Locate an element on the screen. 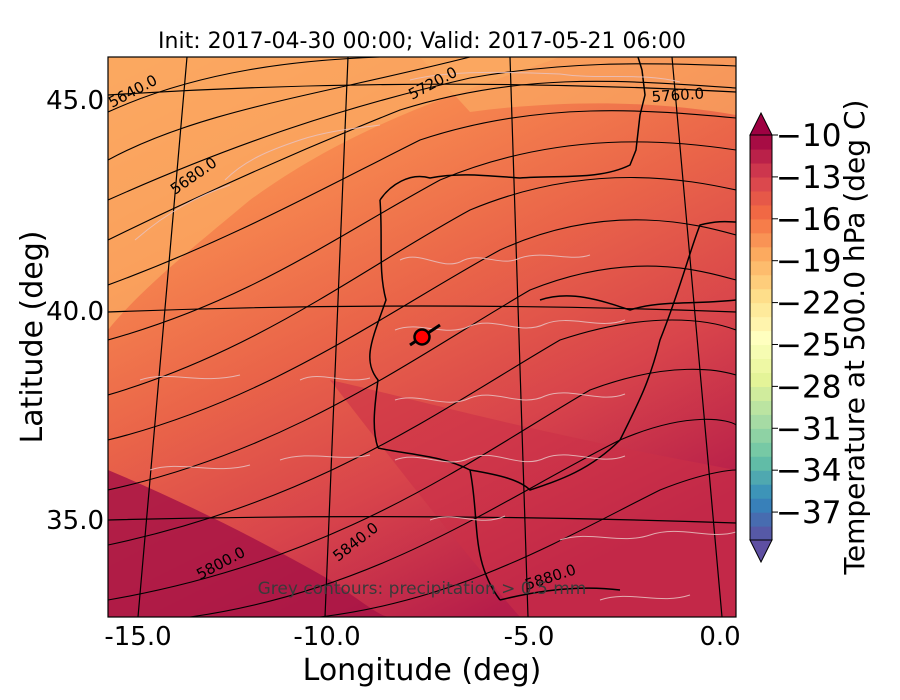 The height and width of the screenshot is (700, 900). colorbar-frame is located at coordinates (761, 337).